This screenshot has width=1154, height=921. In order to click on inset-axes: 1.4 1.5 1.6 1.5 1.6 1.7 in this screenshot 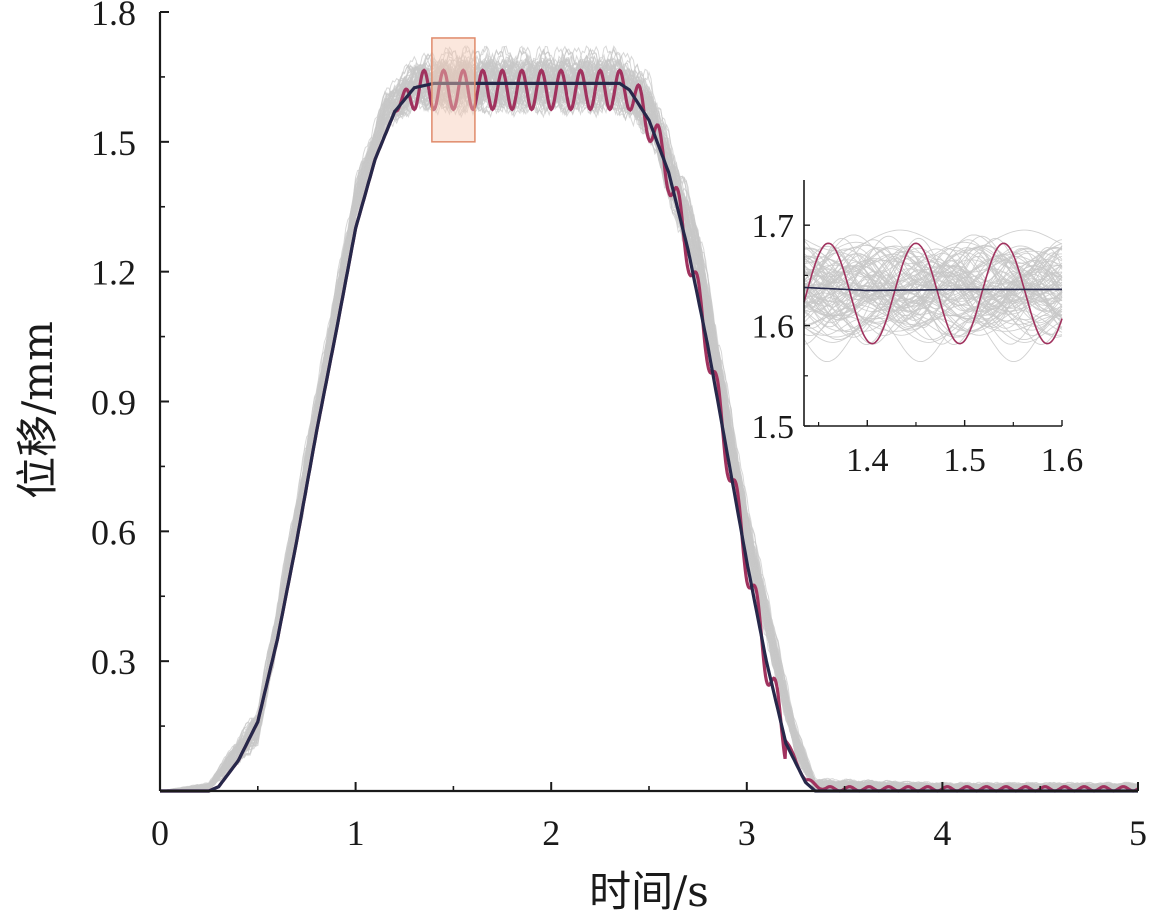, I will do `click(918, 329)`.